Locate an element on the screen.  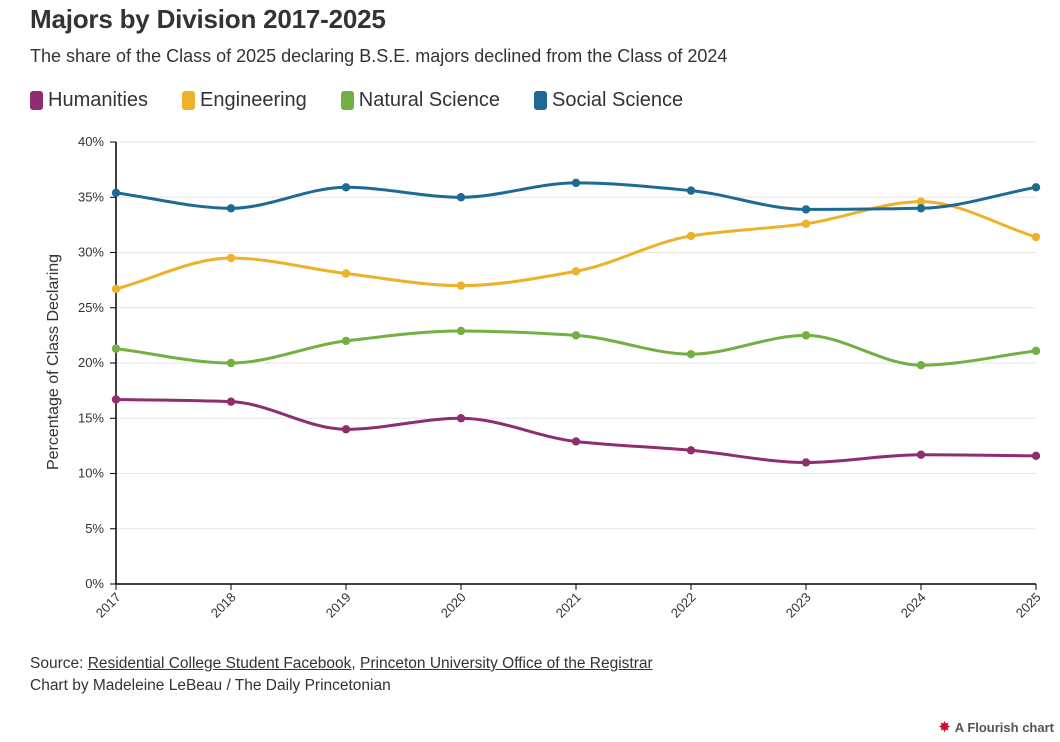
x-tick-label: 2019 is located at coordinates (338, 605).